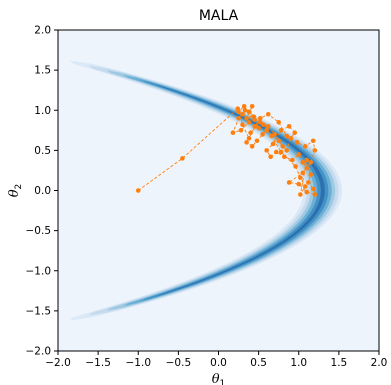  I want to click on x-tick-label: −0.5, so click(179, 363).